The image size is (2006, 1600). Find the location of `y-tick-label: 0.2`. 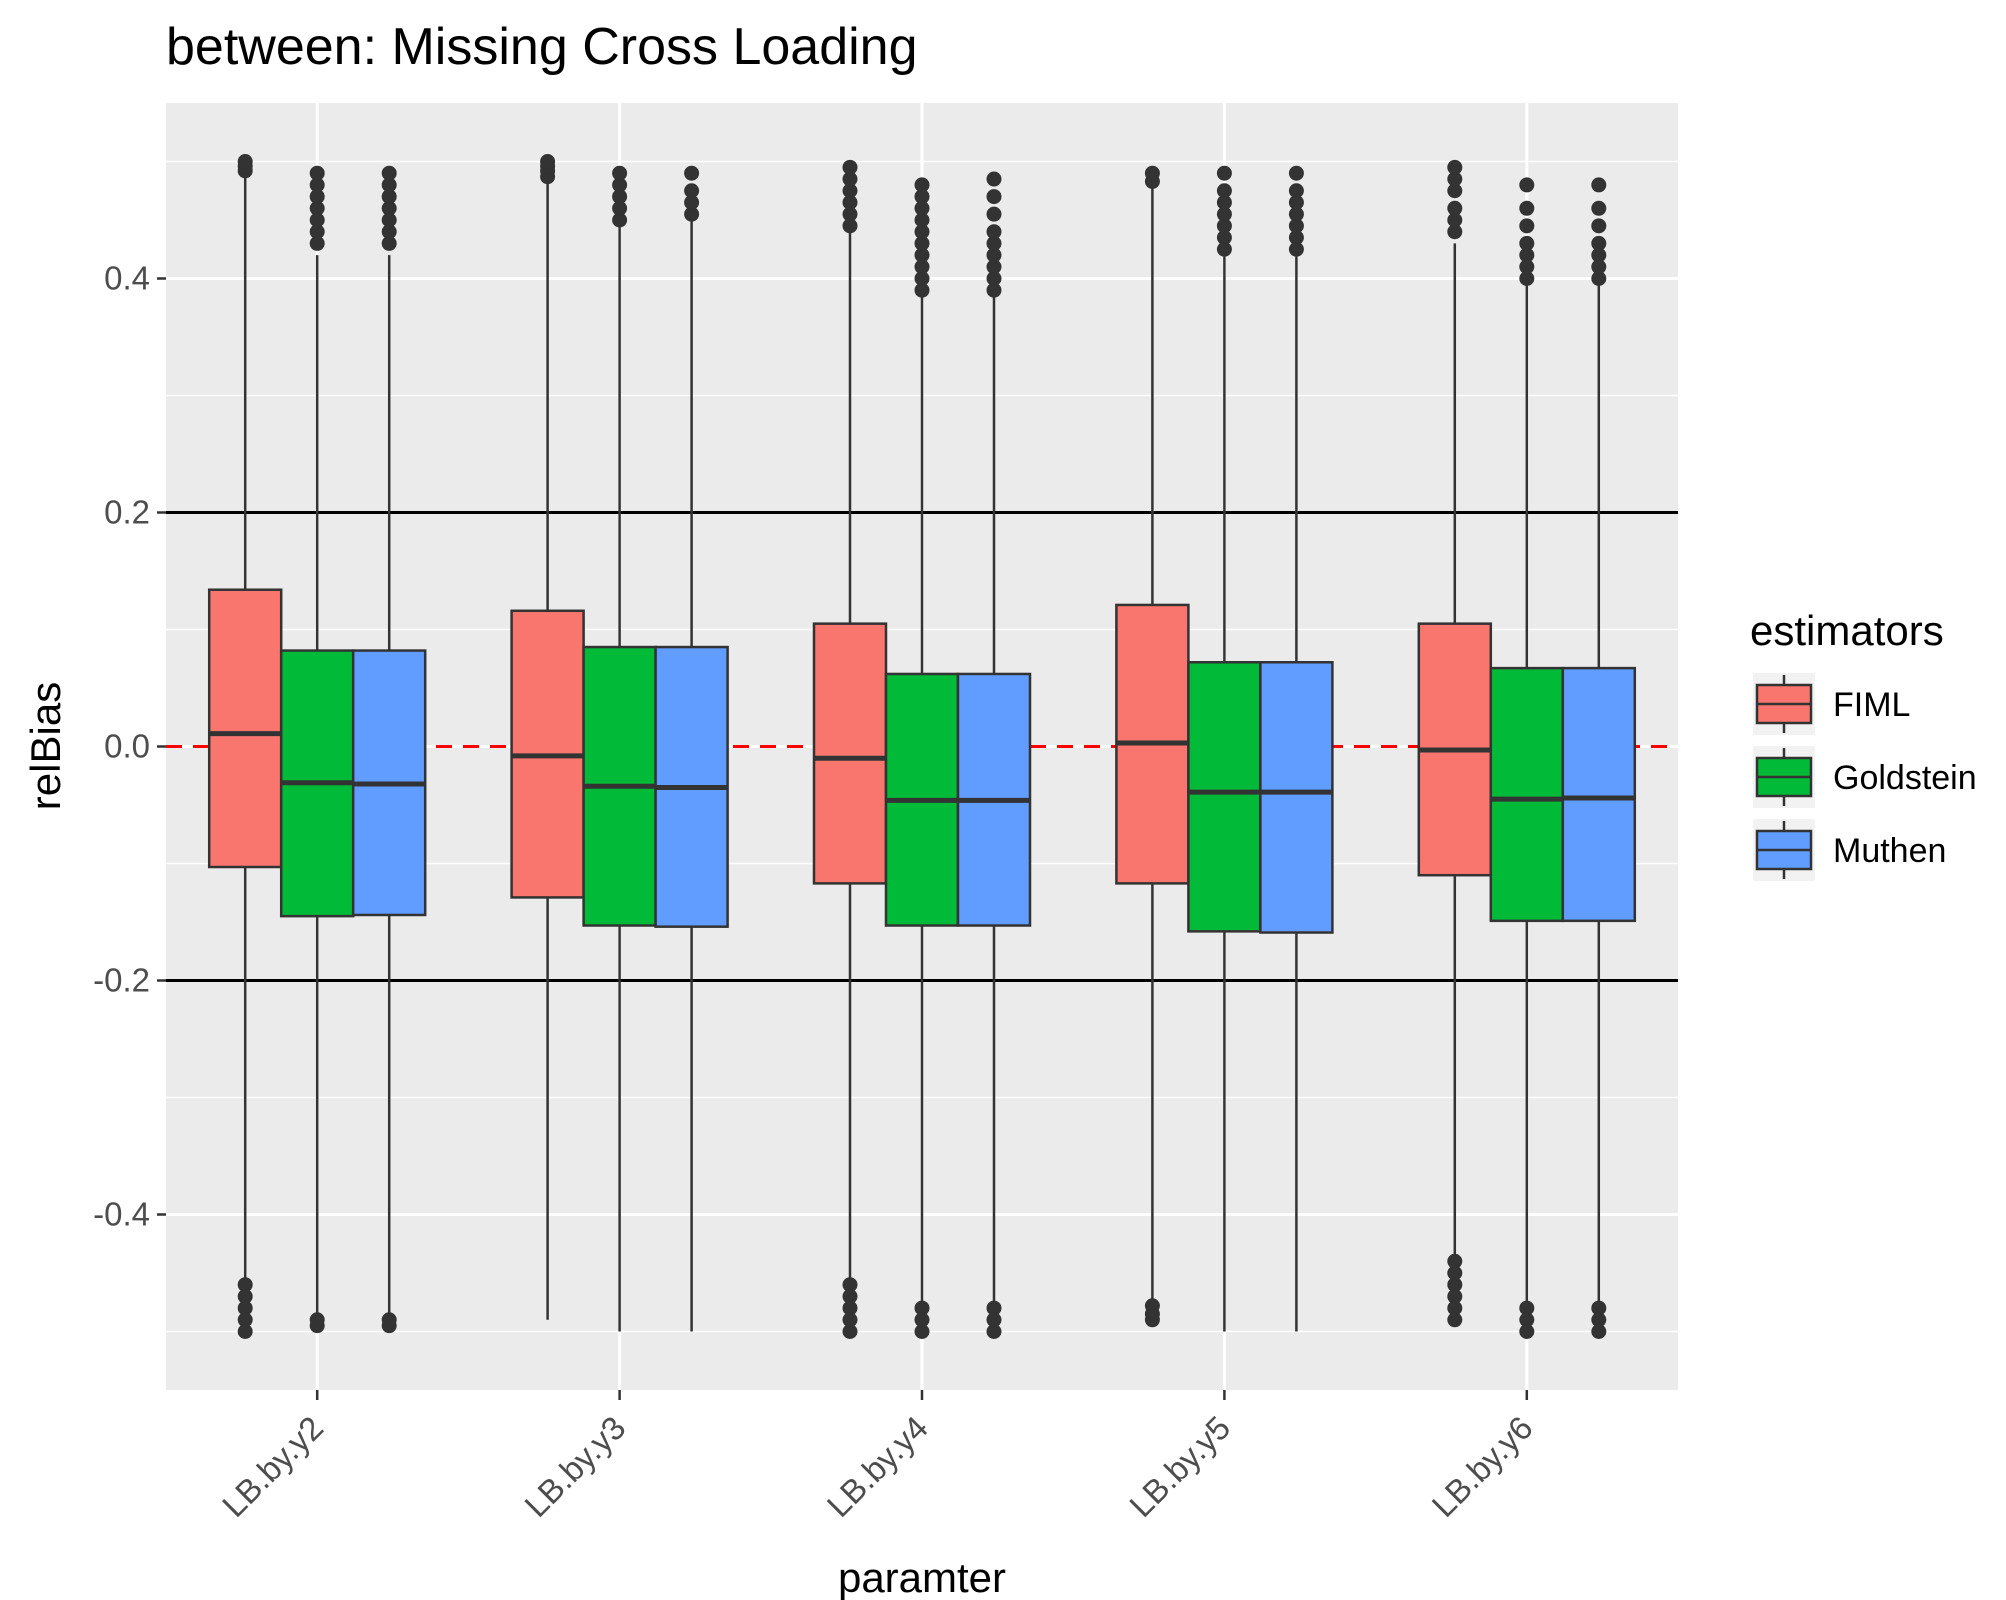

y-tick-label: 0.2 is located at coordinates (127, 512).